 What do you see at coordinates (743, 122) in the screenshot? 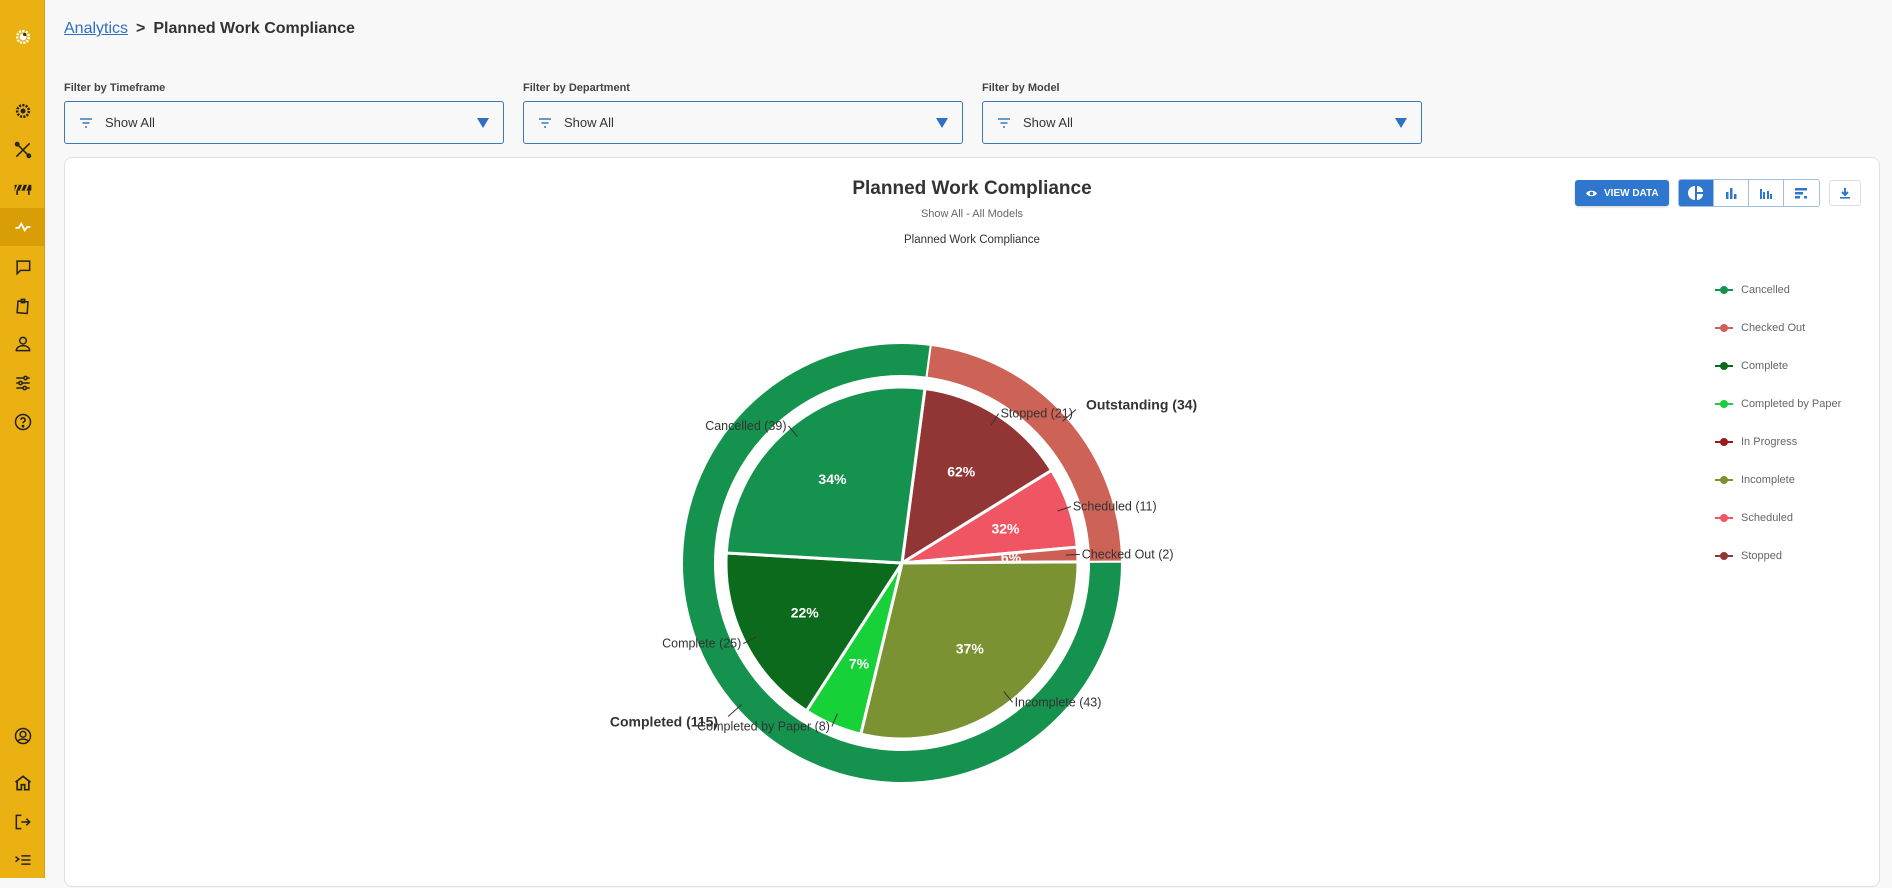
I see `filter-department-select: Show All` at bounding box center [743, 122].